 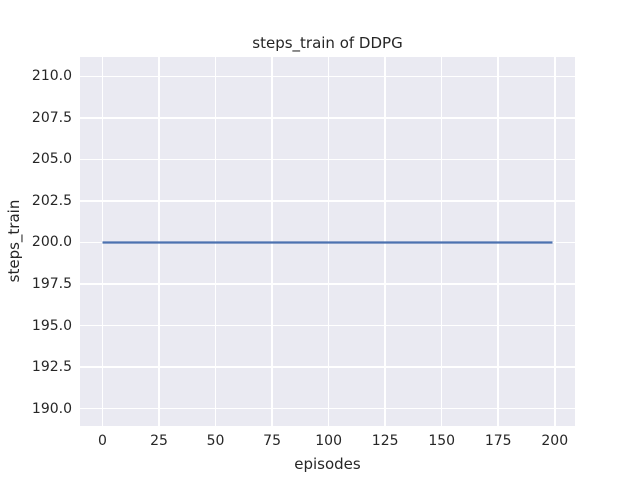 What do you see at coordinates (51, 159) in the screenshot?
I see `y-tick-label: 205.0` at bounding box center [51, 159].